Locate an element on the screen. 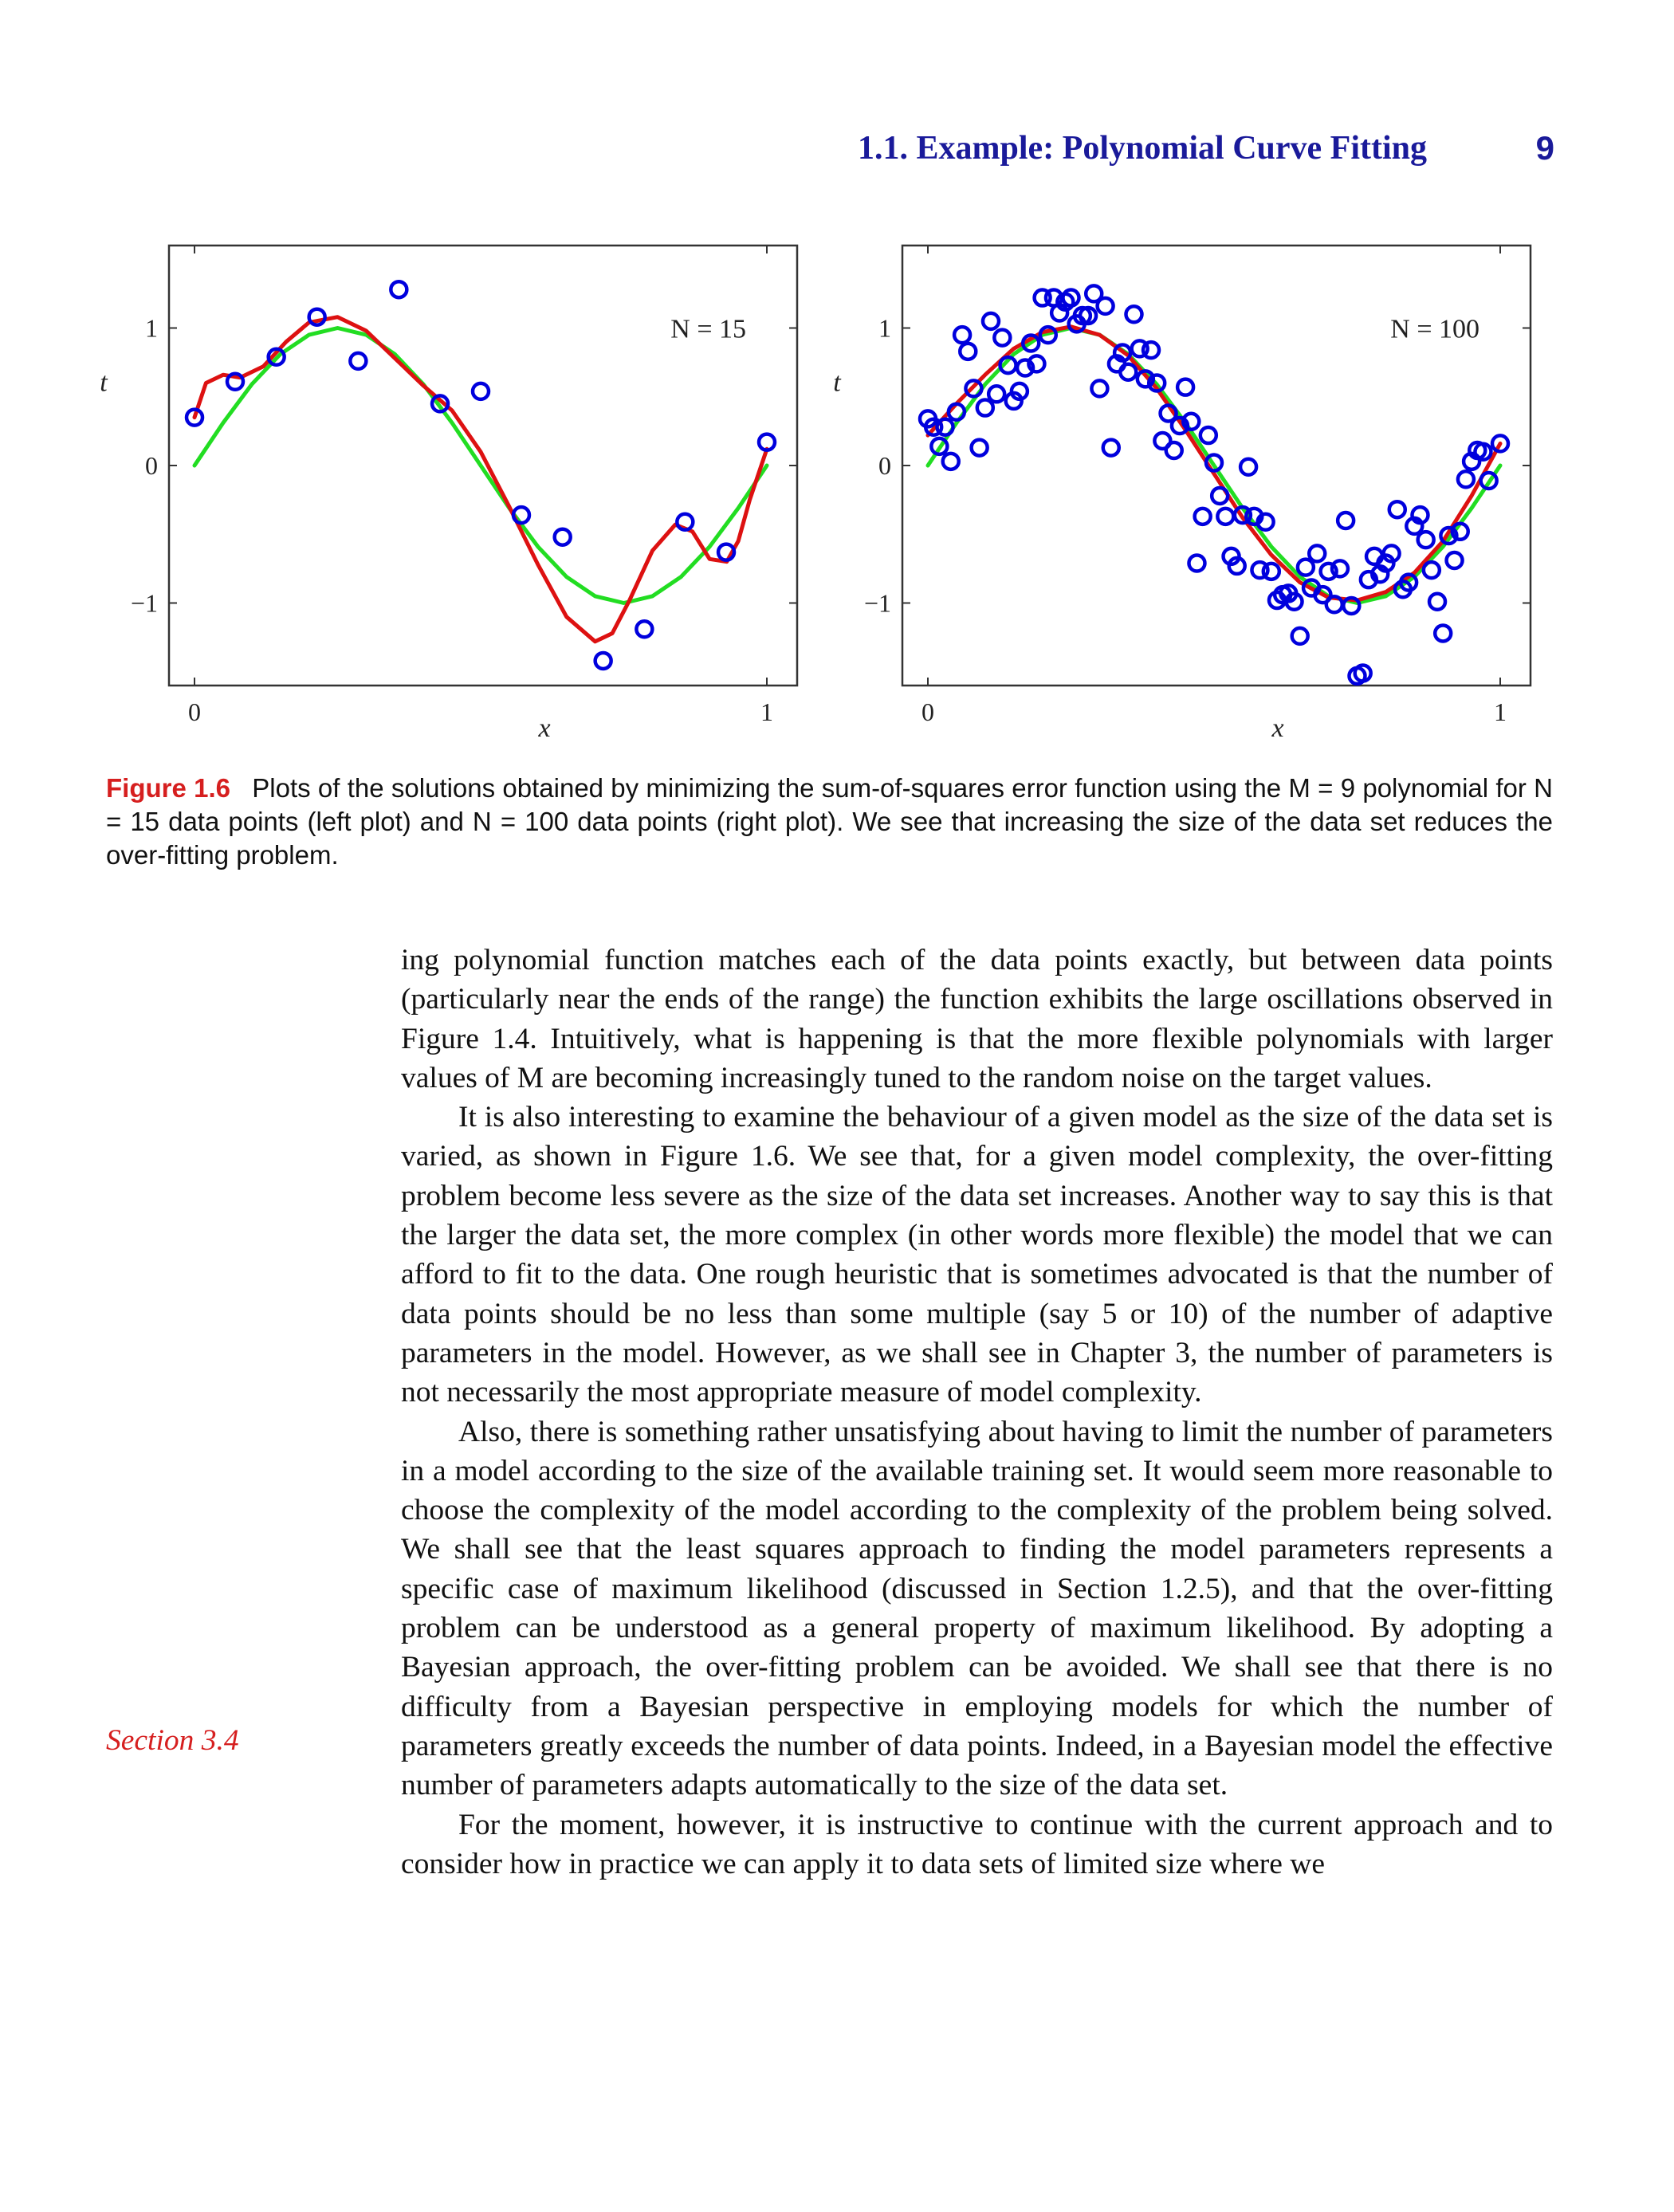 This screenshot has width=1674, height=2212. true-function-curve is located at coordinates (481, 465).